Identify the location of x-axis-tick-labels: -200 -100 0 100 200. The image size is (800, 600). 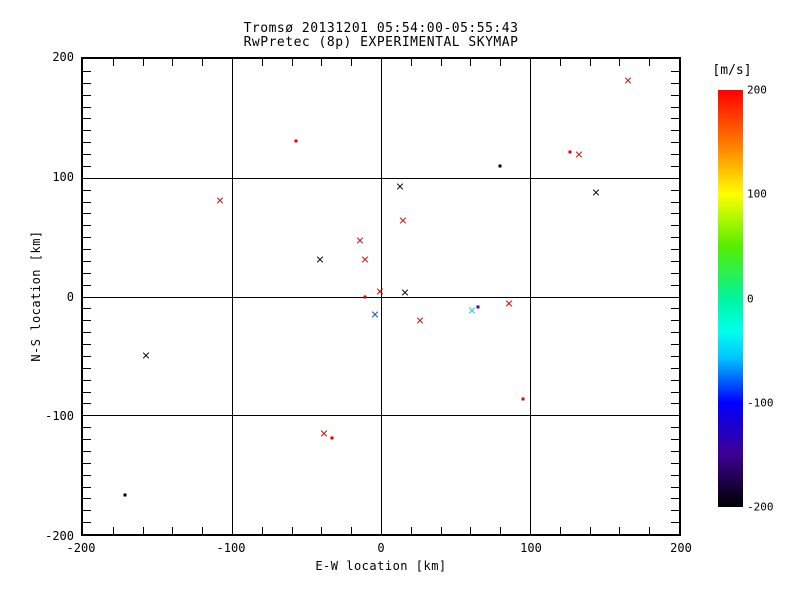
(379, 549).